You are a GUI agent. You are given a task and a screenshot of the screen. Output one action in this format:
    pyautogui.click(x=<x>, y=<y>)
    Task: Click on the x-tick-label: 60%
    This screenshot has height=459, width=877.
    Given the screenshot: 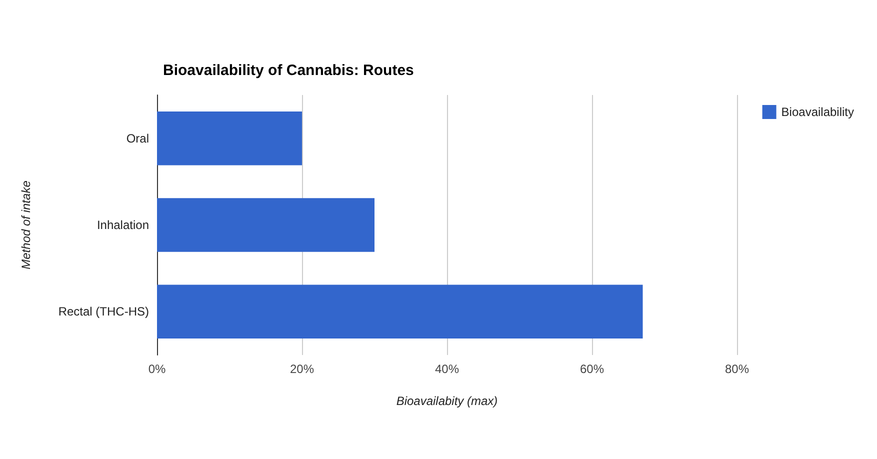 What is the action you would take?
    pyautogui.click(x=592, y=369)
    